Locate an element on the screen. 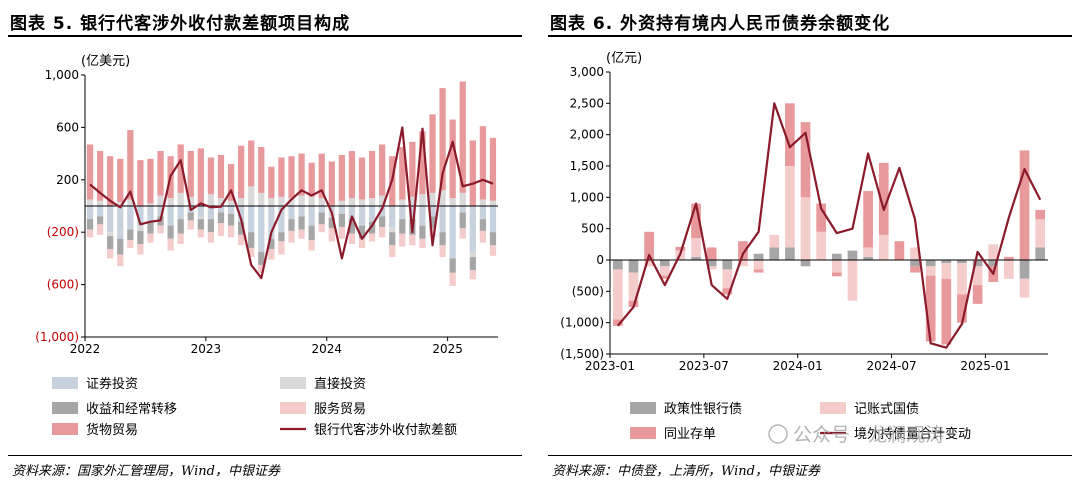 The height and width of the screenshot is (486, 1080). source-rule is located at coordinates (265, 455).